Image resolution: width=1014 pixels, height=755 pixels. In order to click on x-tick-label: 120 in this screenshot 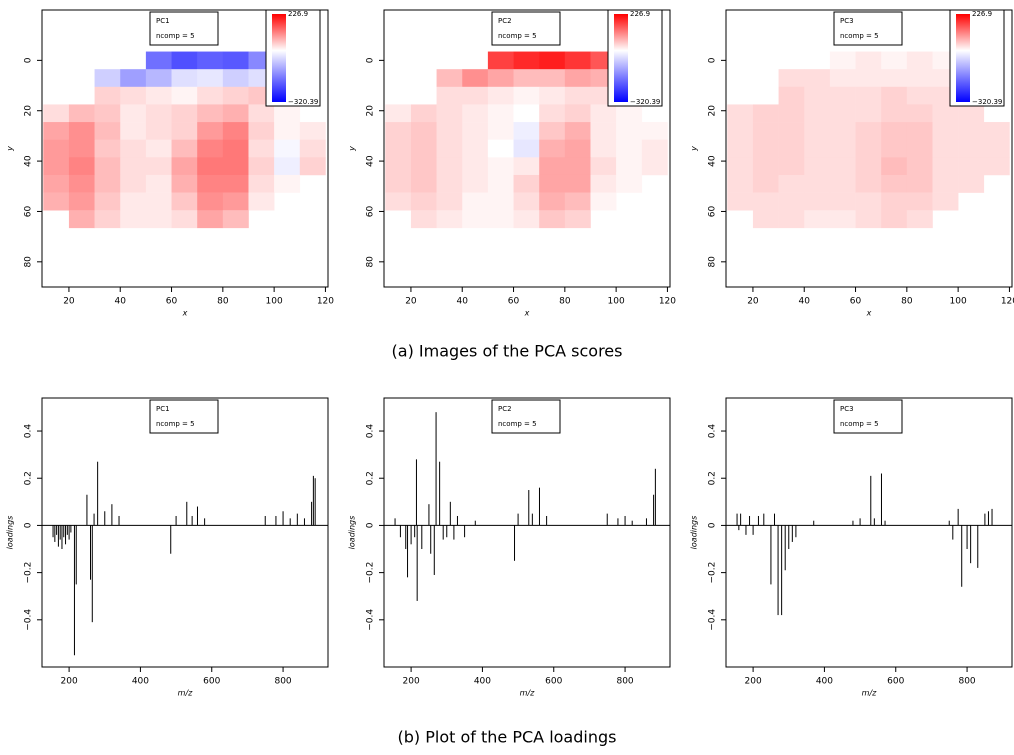, I will do `click(325, 302)`.